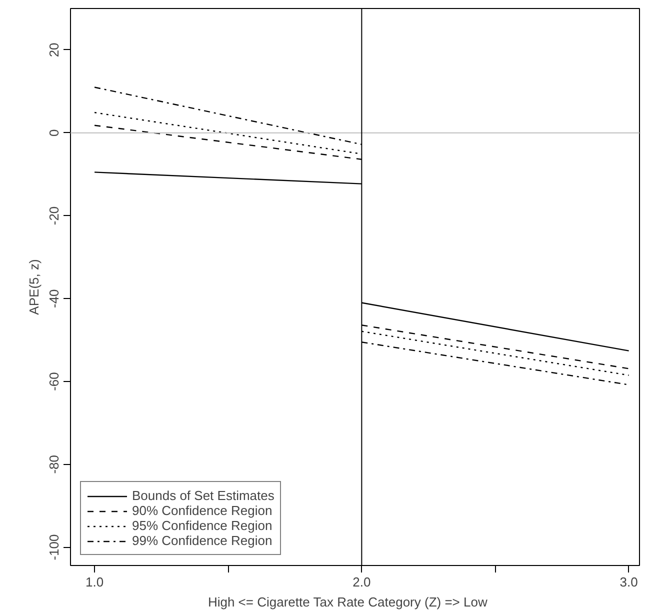 This screenshot has height=612, width=653. I want to click on x-tick-label: 1.0, so click(95, 582).